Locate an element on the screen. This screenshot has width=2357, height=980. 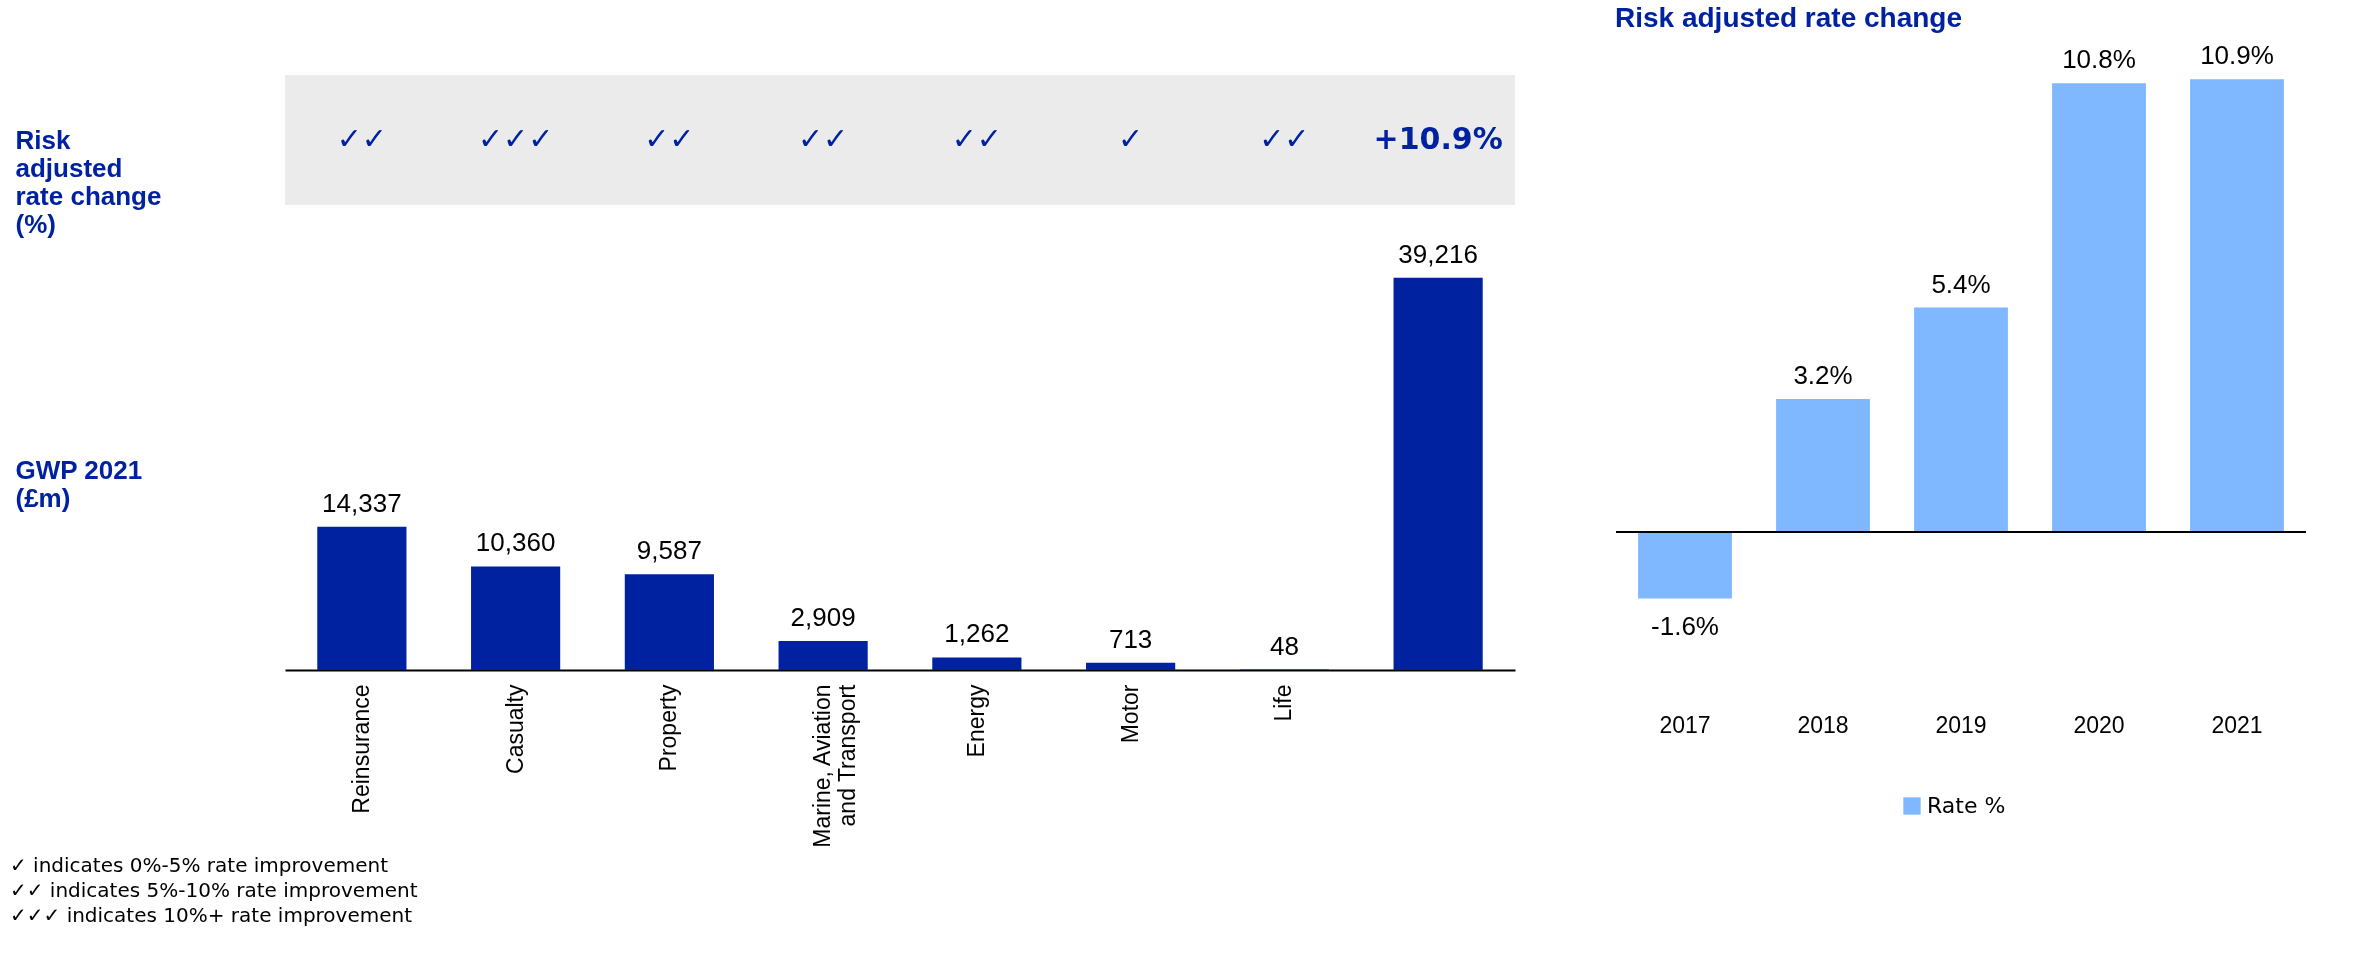
data-label: 713 is located at coordinates (1130, 638).